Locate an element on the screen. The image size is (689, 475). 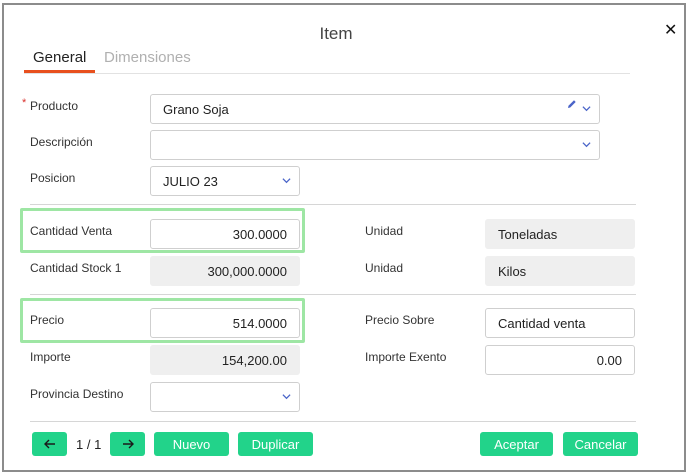
tab-divider is located at coordinates (327, 73).